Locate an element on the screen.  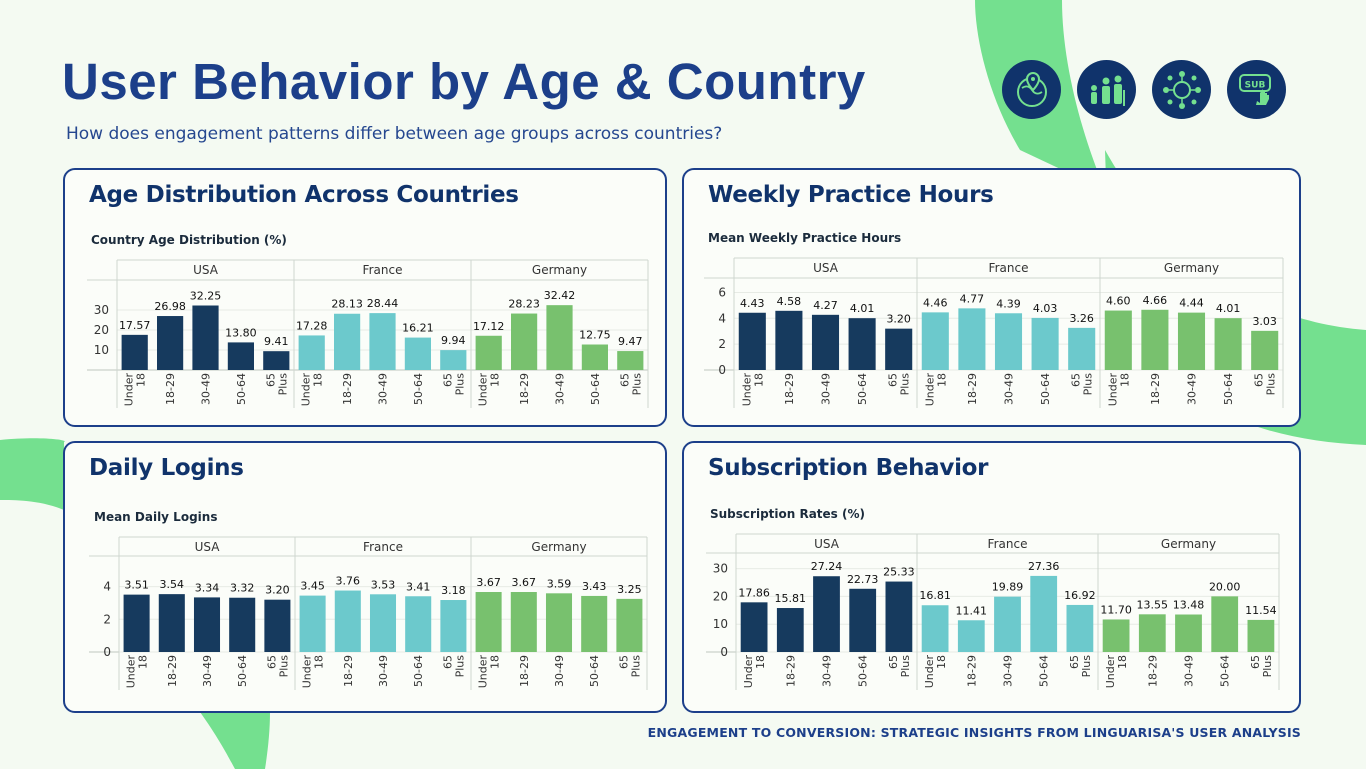
data-label: 19.89 is located at coordinates (1008, 587).